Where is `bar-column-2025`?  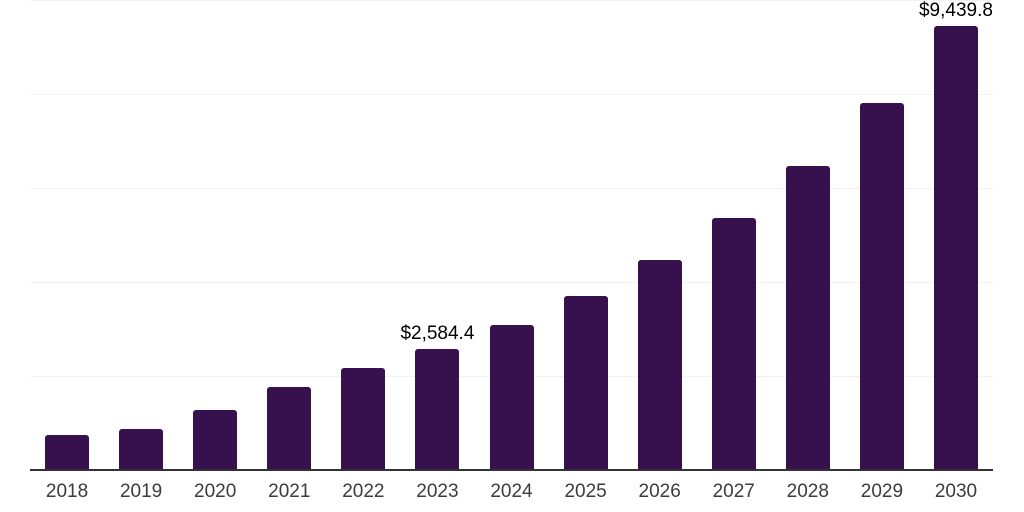
bar-column-2025 is located at coordinates (586, 235).